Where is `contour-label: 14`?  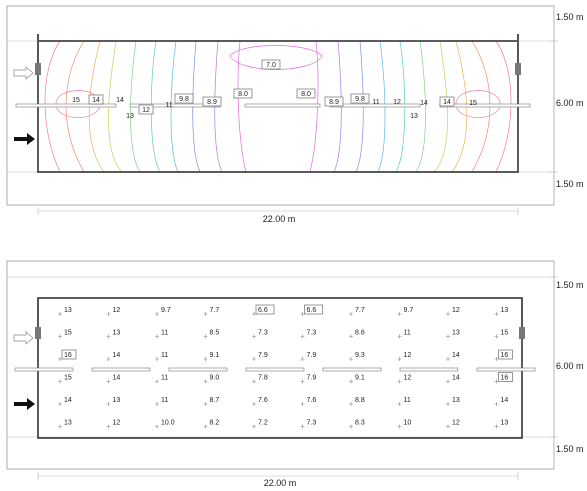
contour-label: 14 is located at coordinates (424, 103).